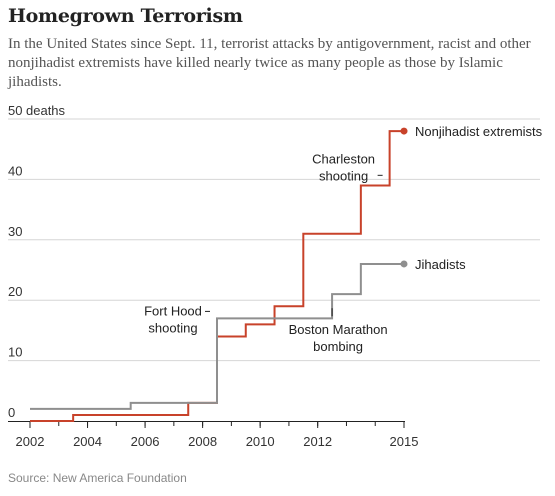 This screenshot has width=555, height=496. I want to click on chart-title: Homegrown Terrorism, so click(125, 16).